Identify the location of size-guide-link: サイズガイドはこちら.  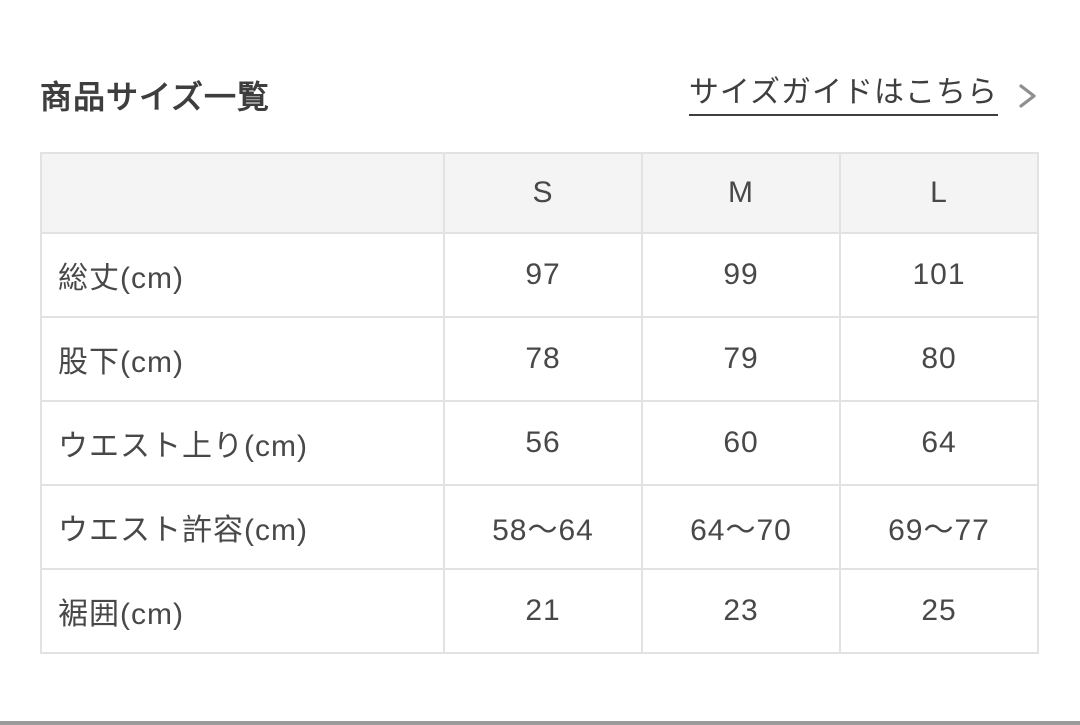
(864, 96).